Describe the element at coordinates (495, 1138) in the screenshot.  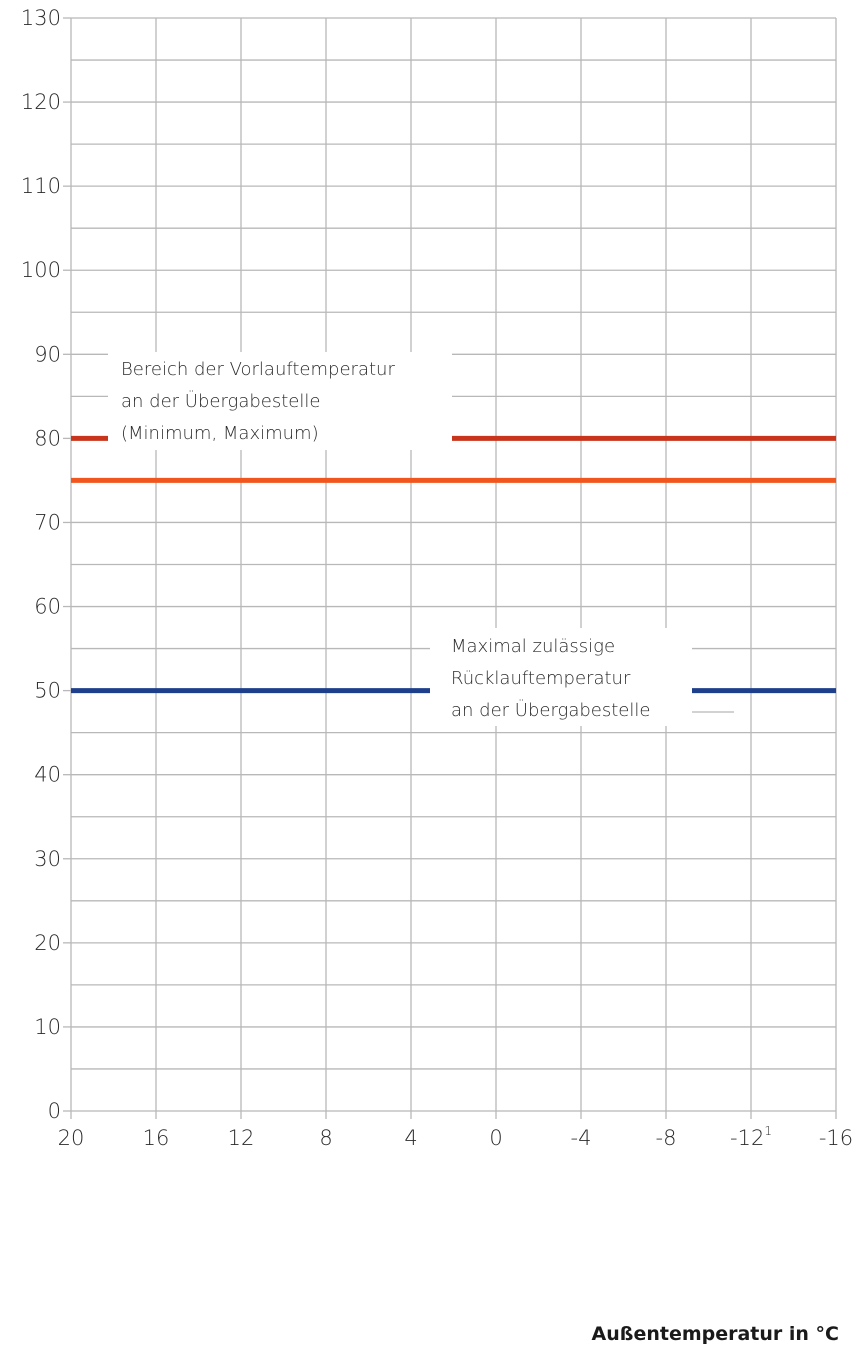
I see `x-tick-label: 0` at that location.